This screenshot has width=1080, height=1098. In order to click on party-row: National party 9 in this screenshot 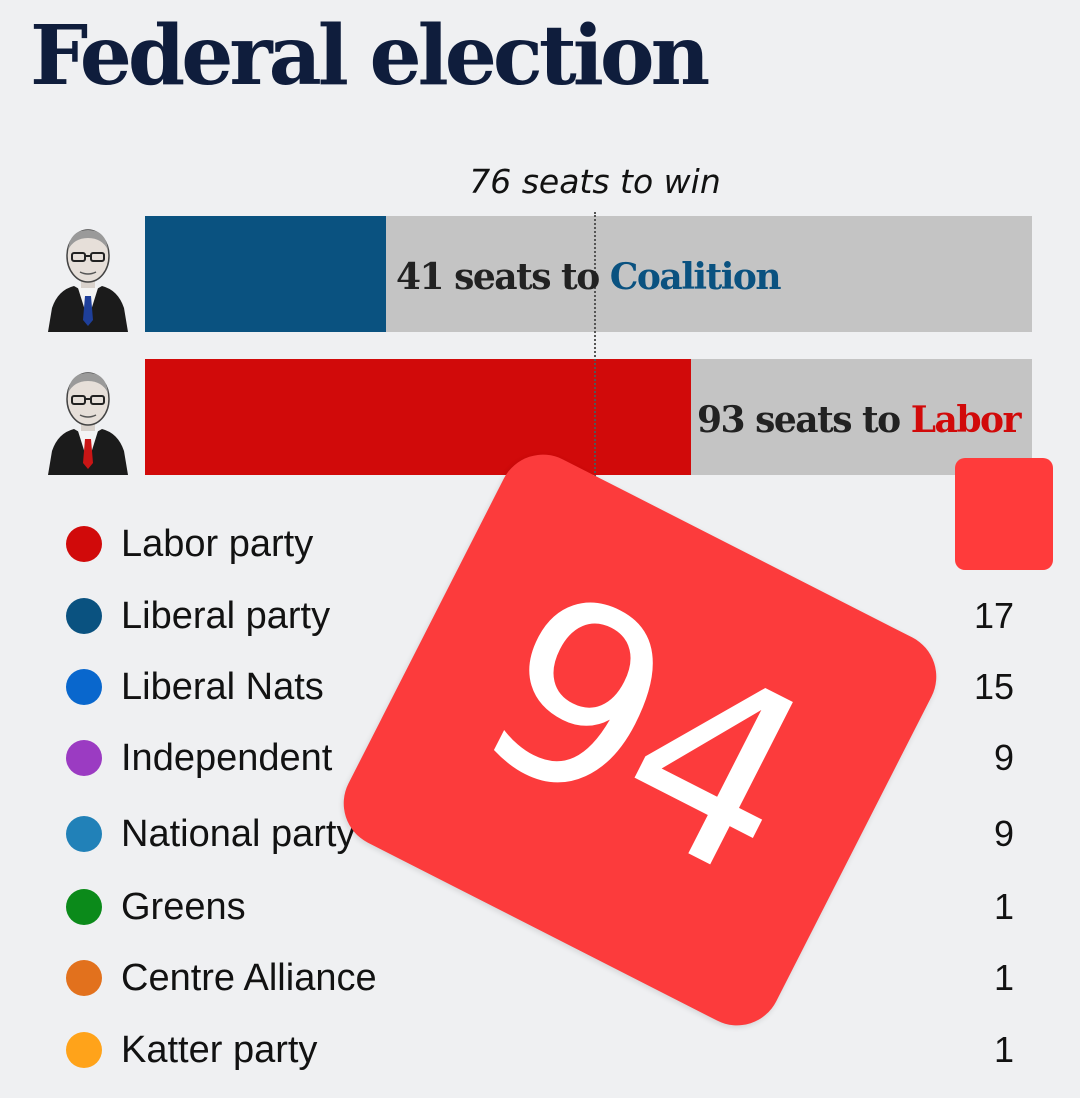, I will do `click(540, 834)`.